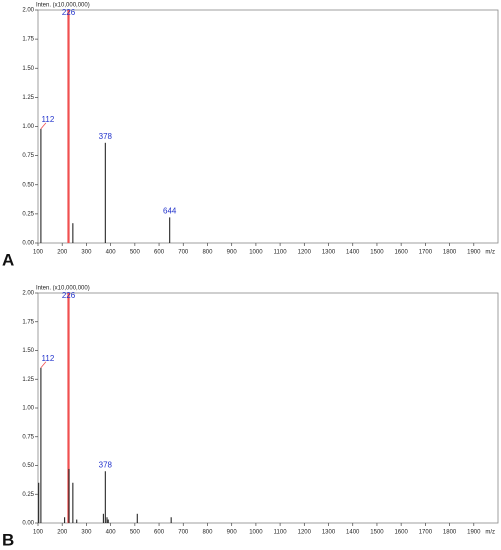 The width and height of the screenshot is (501, 550). Describe the element at coordinates (170, 210) in the screenshot. I see `peak-label: 644` at that location.